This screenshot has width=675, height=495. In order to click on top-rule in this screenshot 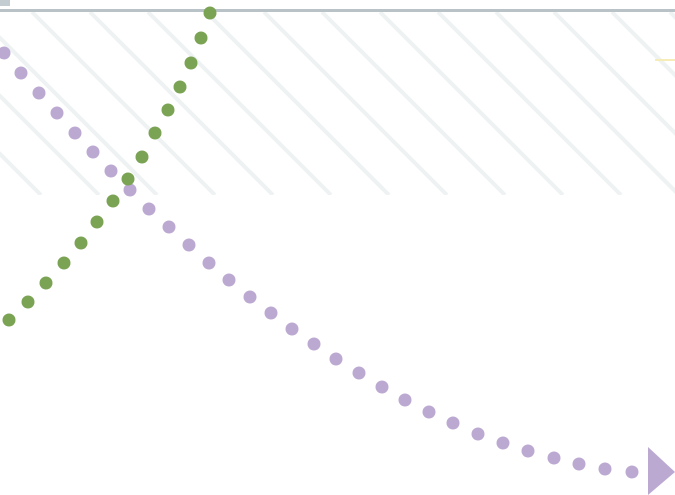, I will do `click(337, 10)`.